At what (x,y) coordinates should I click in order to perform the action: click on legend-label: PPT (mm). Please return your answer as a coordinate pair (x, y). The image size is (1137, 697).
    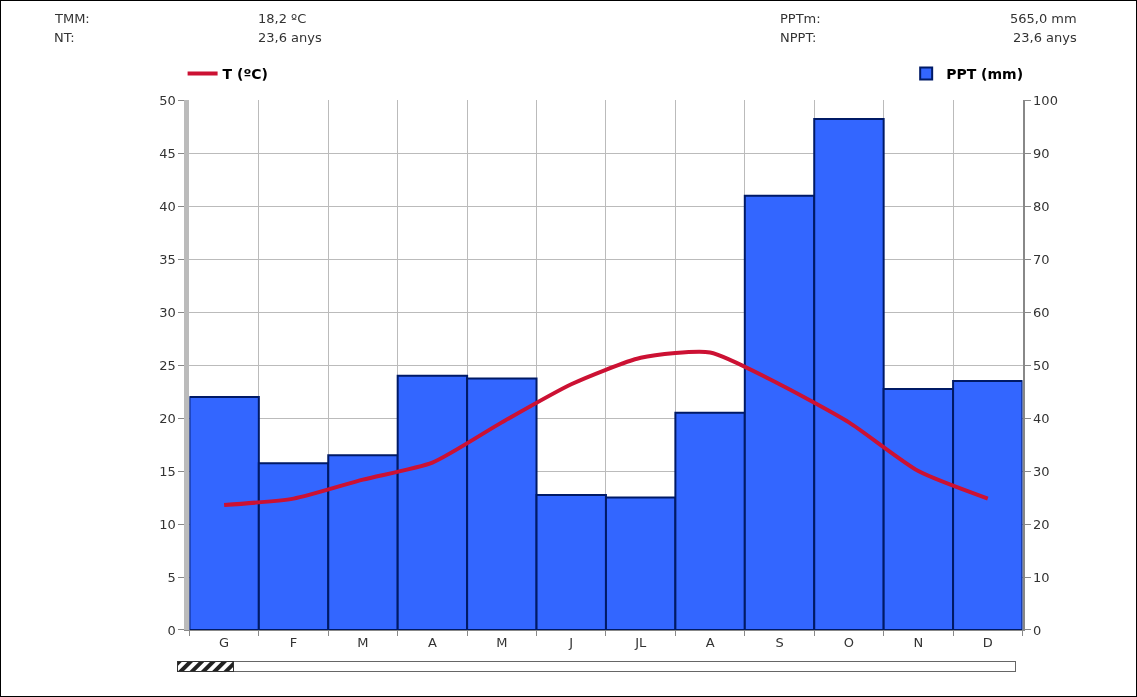
    Looking at the image, I should click on (985, 74).